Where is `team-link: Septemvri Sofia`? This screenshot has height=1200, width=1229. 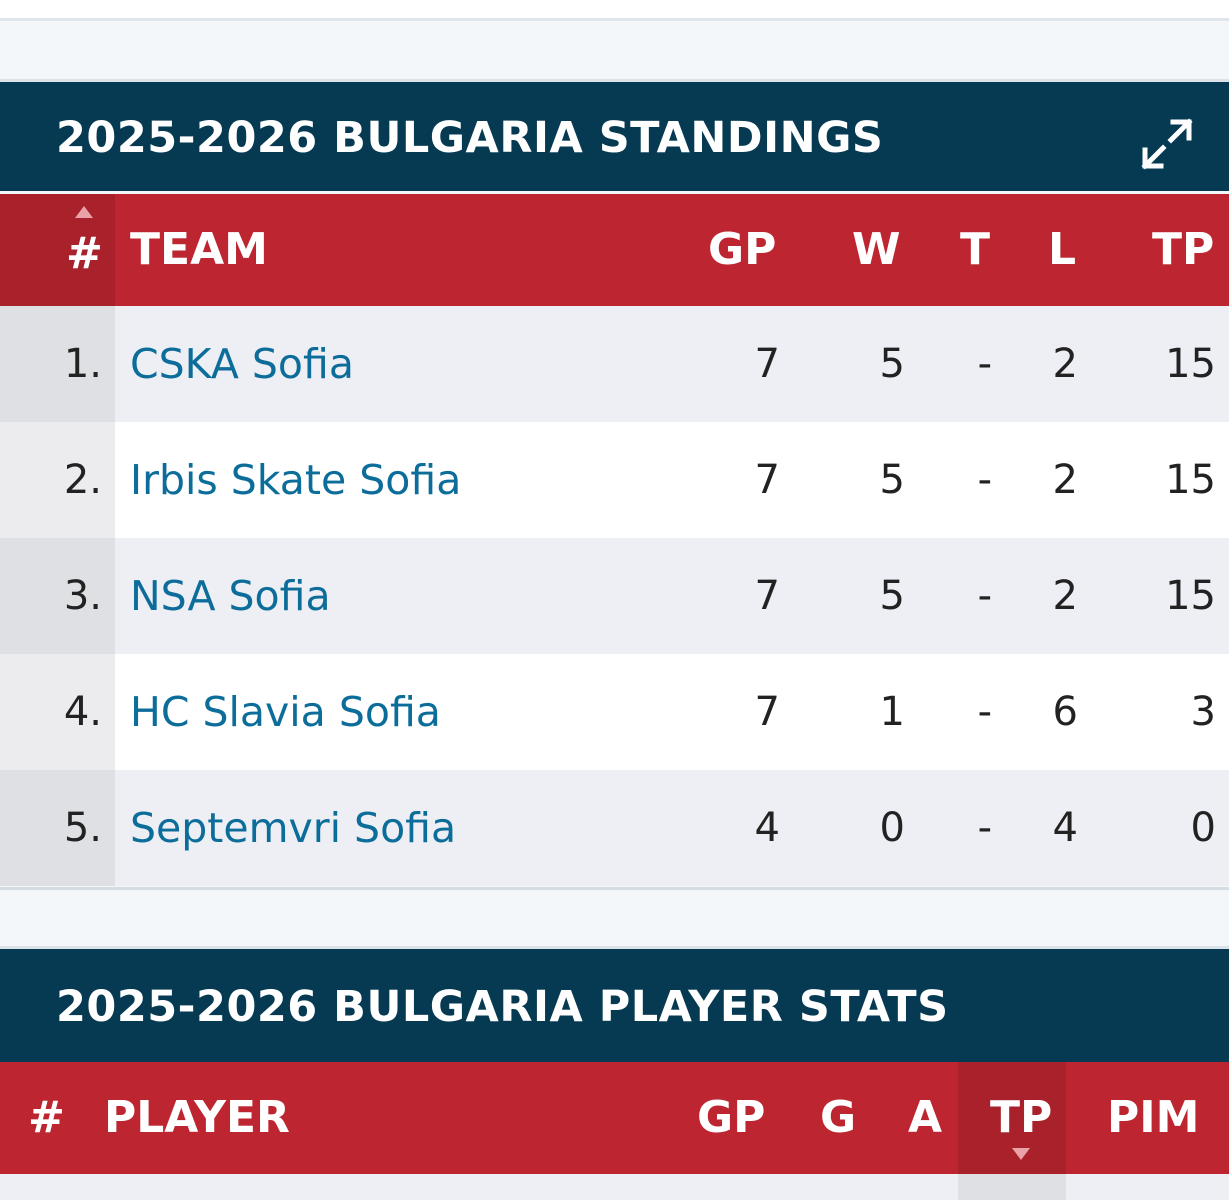 team-link: Septemvri Sofia is located at coordinates (293, 828).